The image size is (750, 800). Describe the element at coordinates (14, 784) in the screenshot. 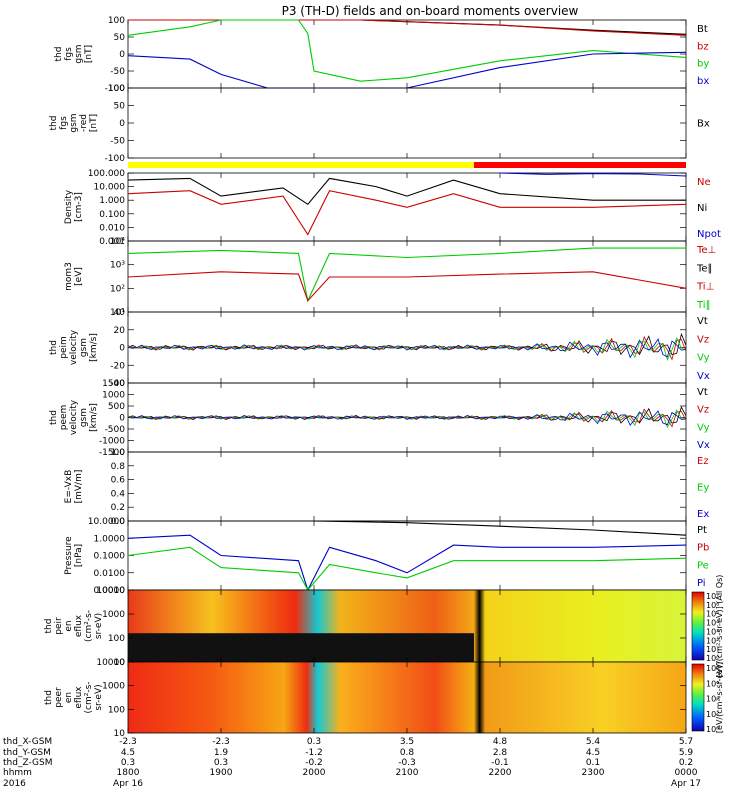

I see `footer-row-label: 2016` at that location.